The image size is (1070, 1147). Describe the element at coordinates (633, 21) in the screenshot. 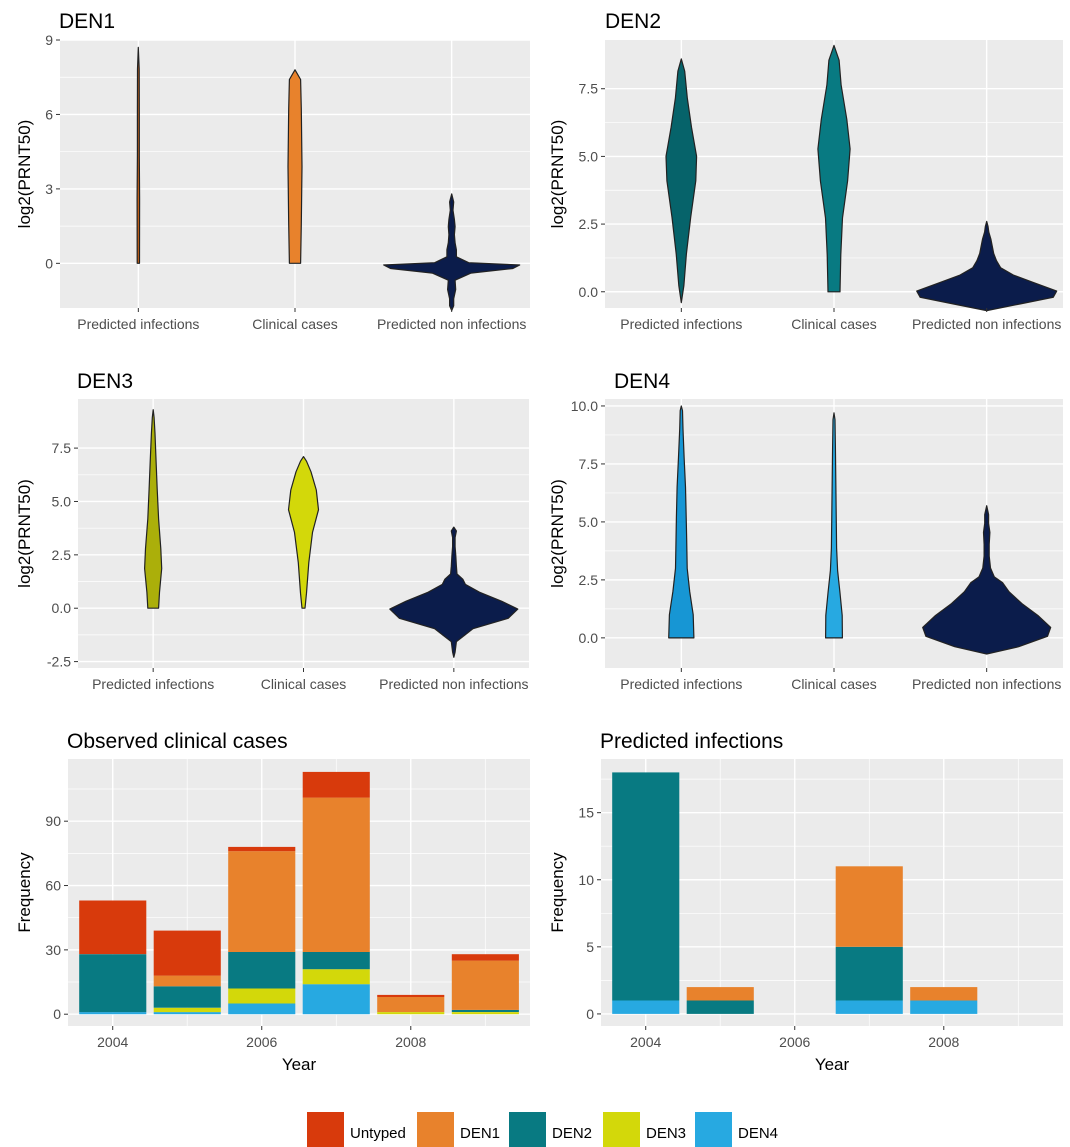

I see `panel-title: DEN2` at that location.